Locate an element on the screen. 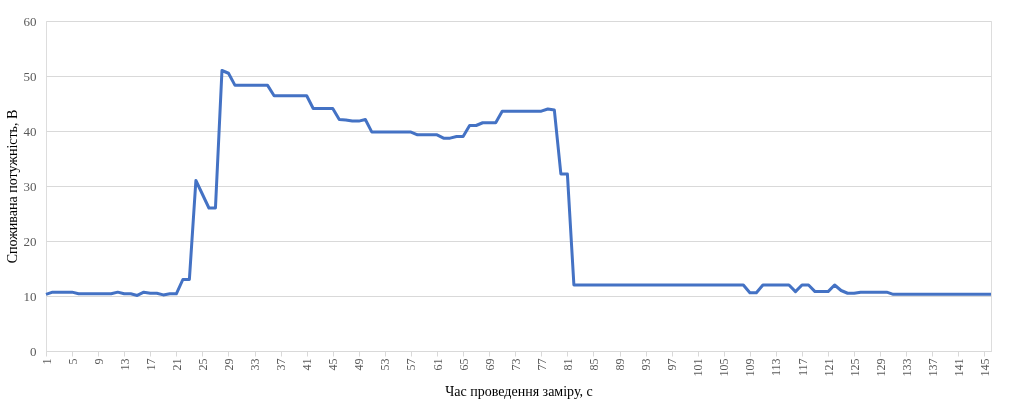 The image size is (1021, 418). x-tick-label: 1 is located at coordinates (46, 361).